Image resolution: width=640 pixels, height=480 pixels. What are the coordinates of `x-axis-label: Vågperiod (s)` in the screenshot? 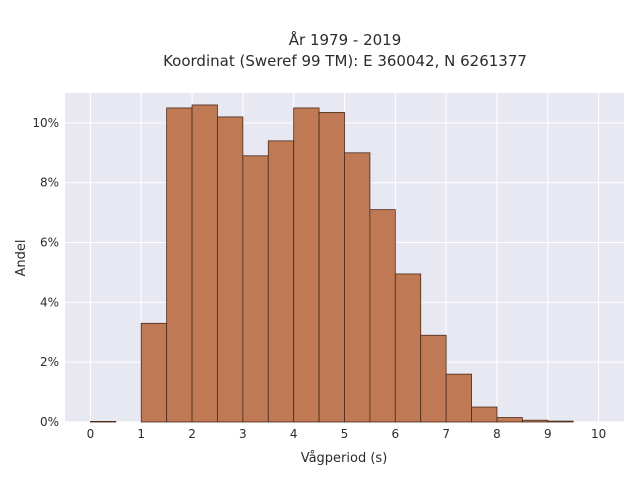 It's located at (344, 458).